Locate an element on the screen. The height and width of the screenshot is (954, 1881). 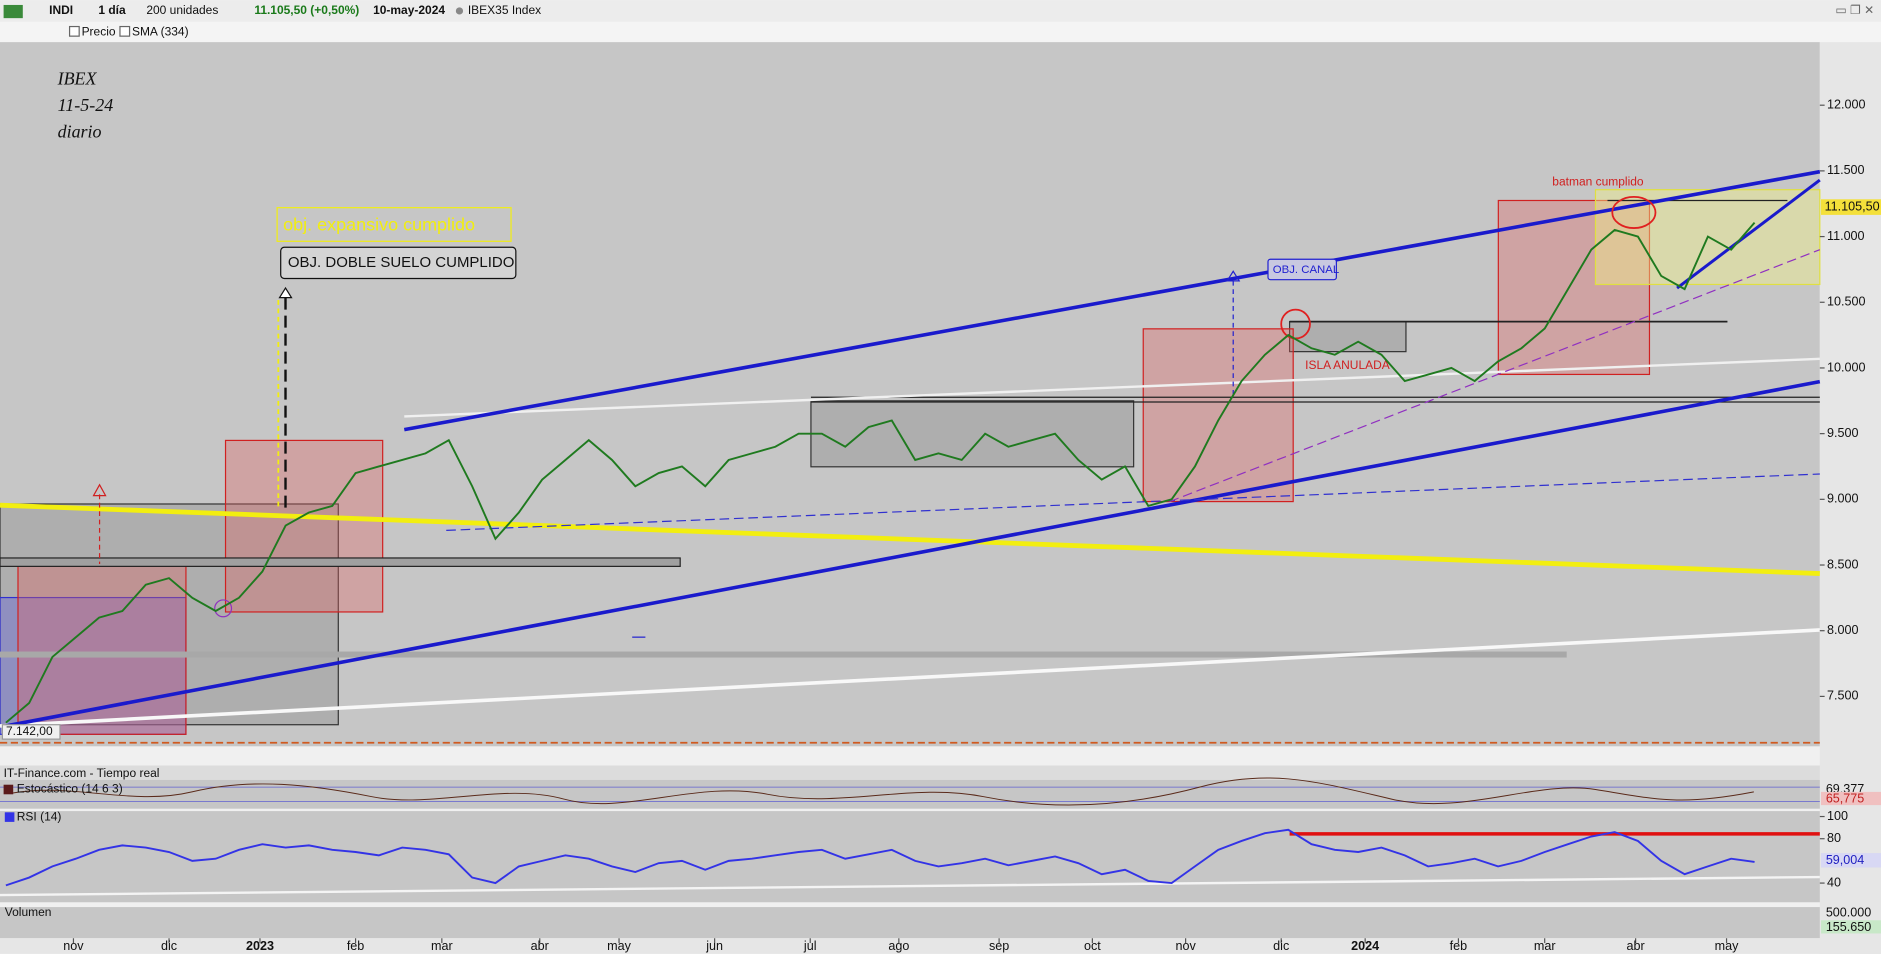
legend-bar is located at coordinates (940, 32).